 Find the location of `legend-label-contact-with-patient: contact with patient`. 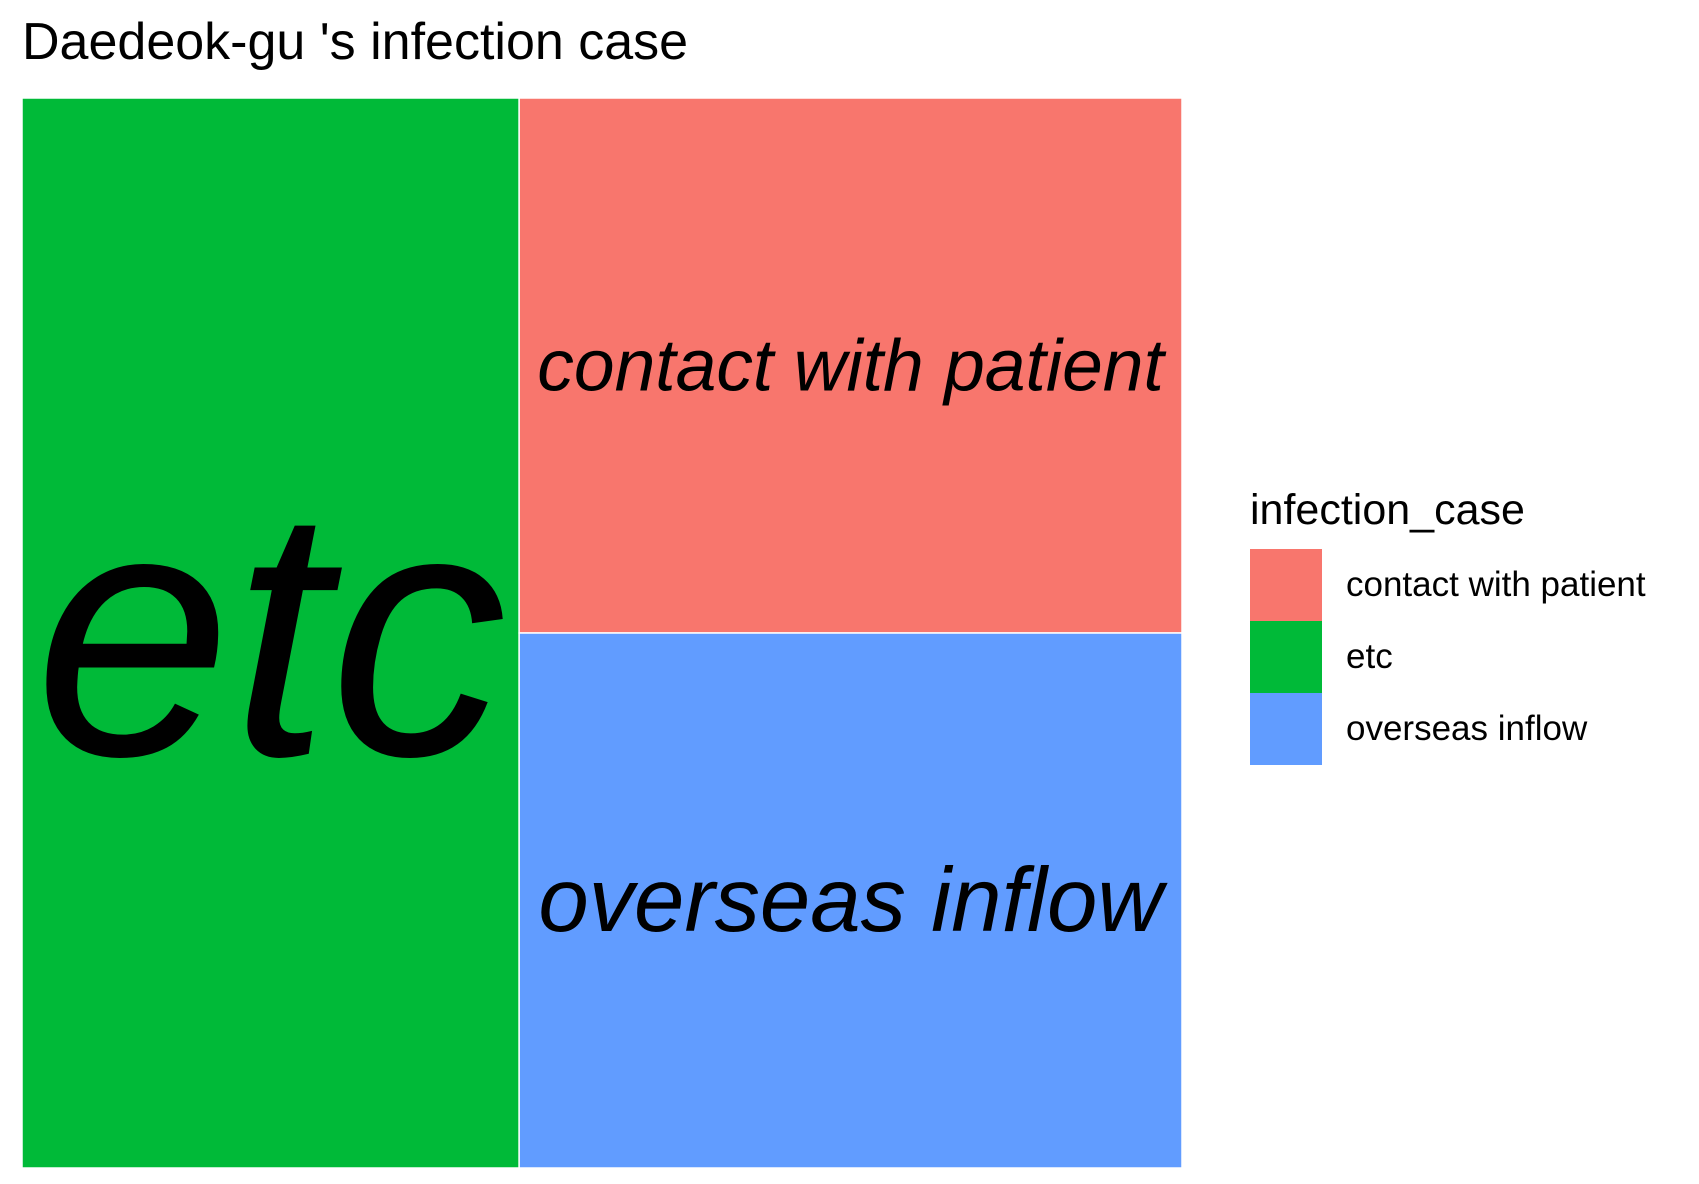

legend-label-contact-with-patient: contact with patient is located at coordinates (1496, 584).